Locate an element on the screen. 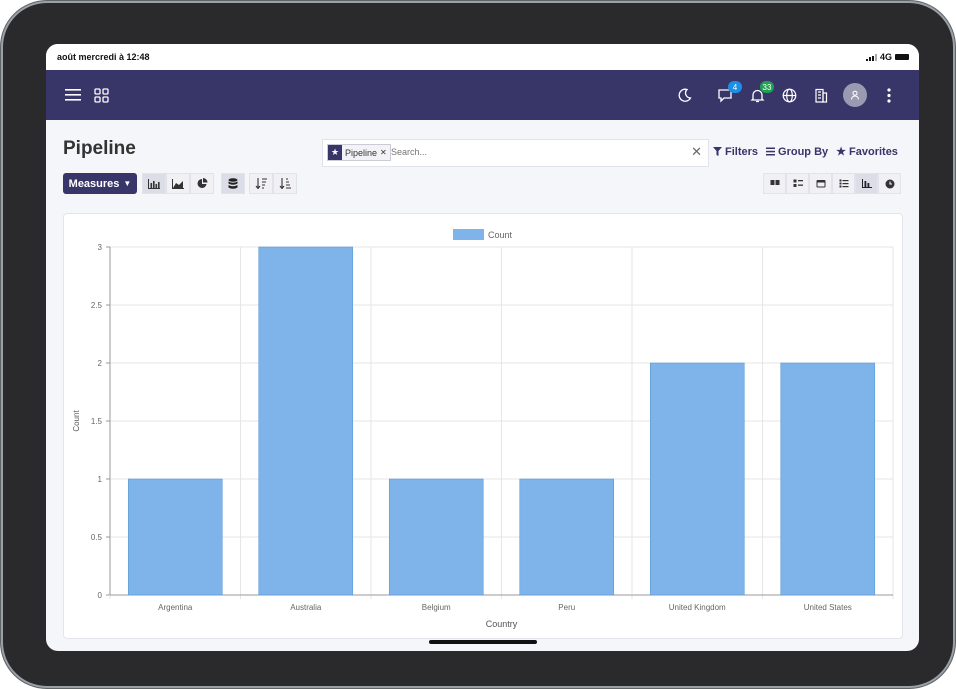 The height and width of the screenshot is (689, 956). favorite-star-icon: ★ is located at coordinates (841, 152).